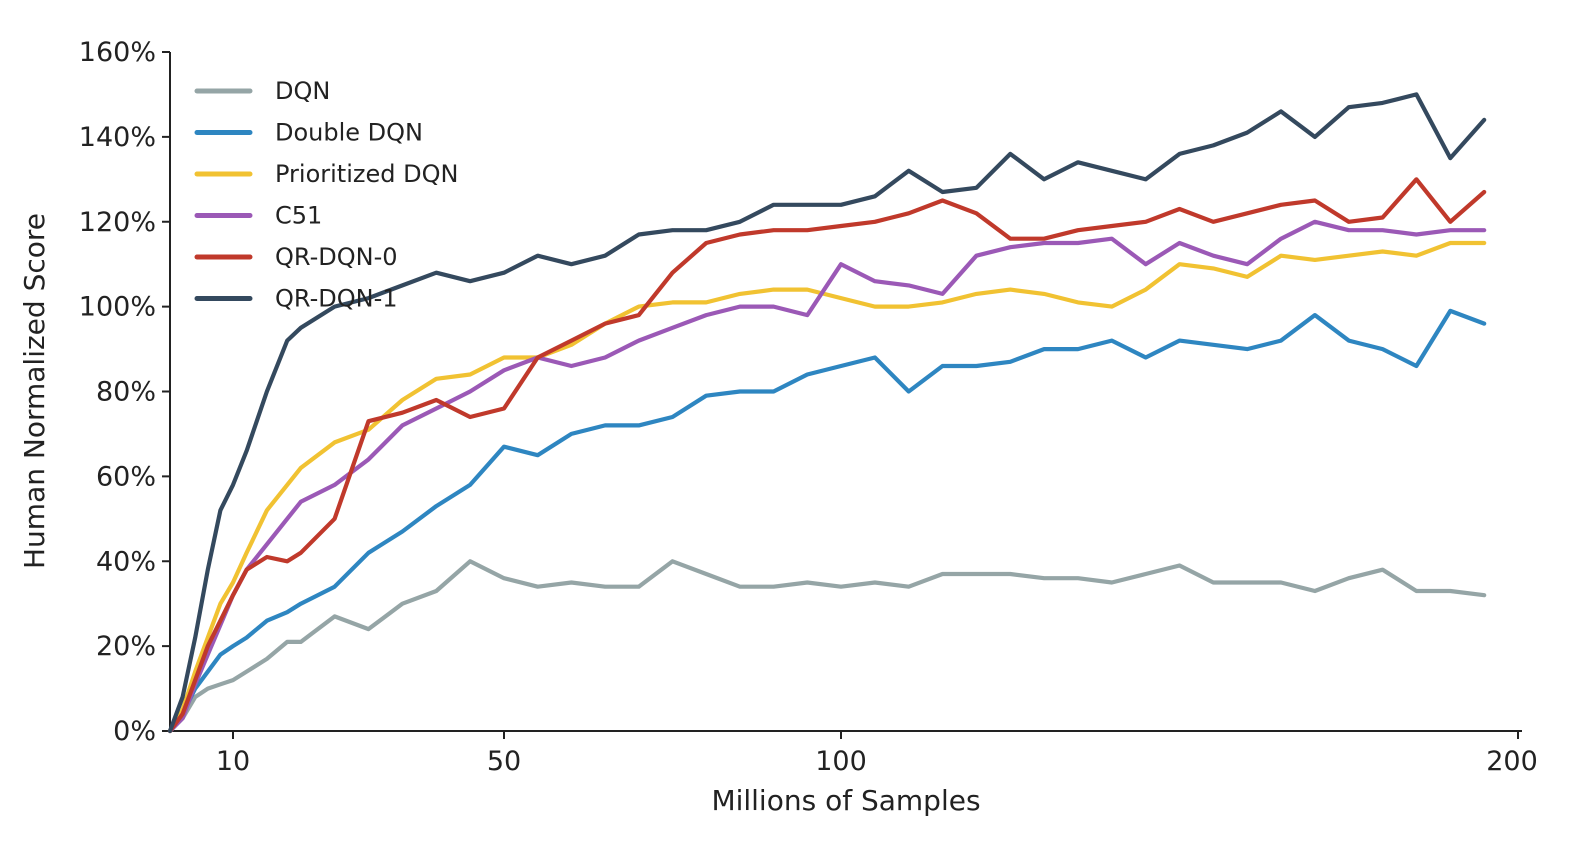 This screenshot has width=1574, height=842. Describe the element at coordinates (117, 52) in the screenshot. I see `y-tick-label: 160%` at that location.